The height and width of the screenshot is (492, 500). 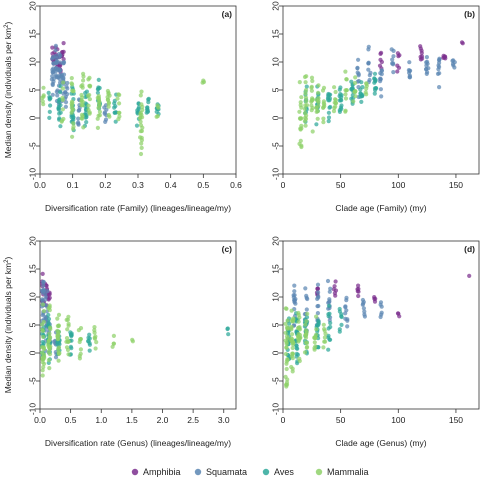 What do you see at coordinates (226, 472) in the screenshot?
I see `legend-label-squamata: Squamata` at bounding box center [226, 472].